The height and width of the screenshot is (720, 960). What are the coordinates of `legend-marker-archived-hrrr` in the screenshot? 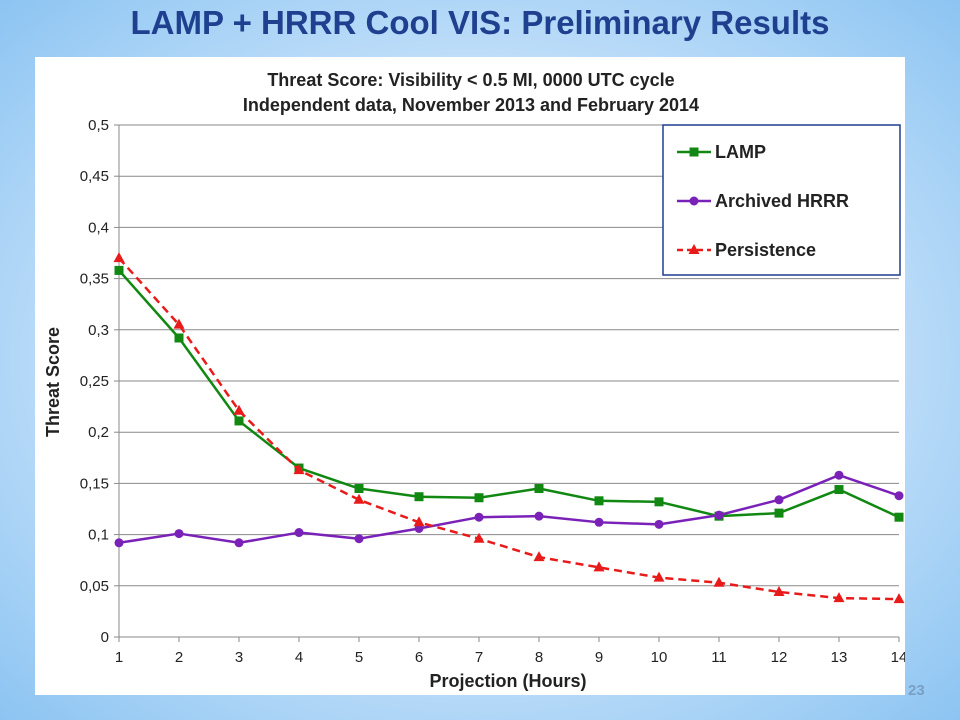 It's located at (694, 201).